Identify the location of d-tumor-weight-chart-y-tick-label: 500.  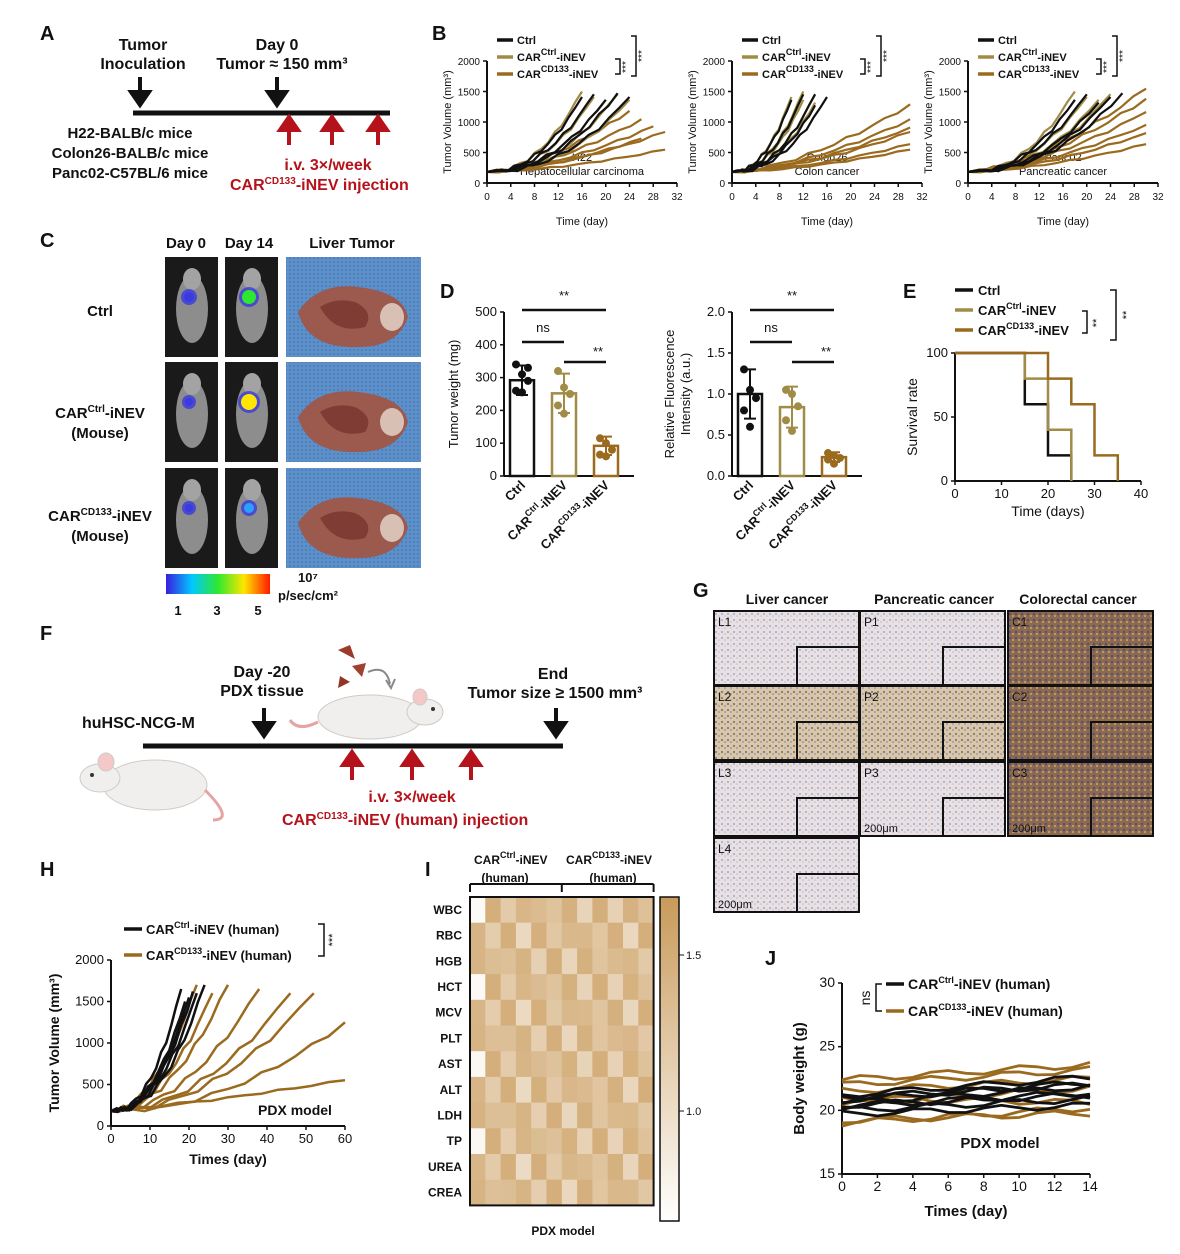
(486, 311).